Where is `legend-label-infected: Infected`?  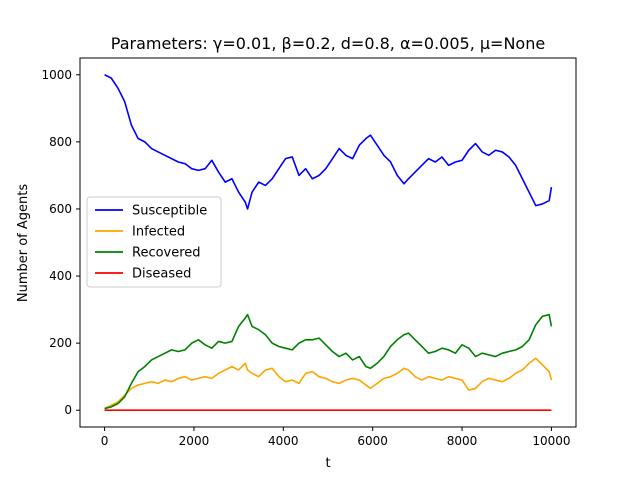
legend-label-infected: Infected is located at coordinates (158, 232).